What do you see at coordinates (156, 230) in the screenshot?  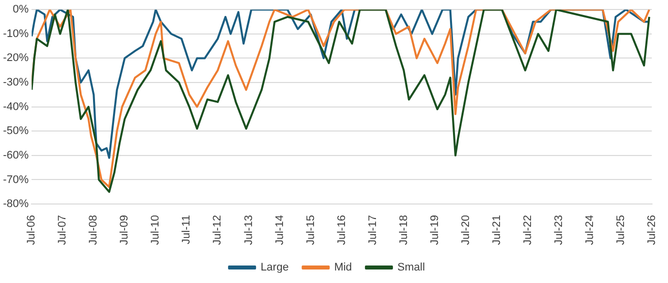 I see `x-tick-label: Jul-10` at bounding box center [156, 230].